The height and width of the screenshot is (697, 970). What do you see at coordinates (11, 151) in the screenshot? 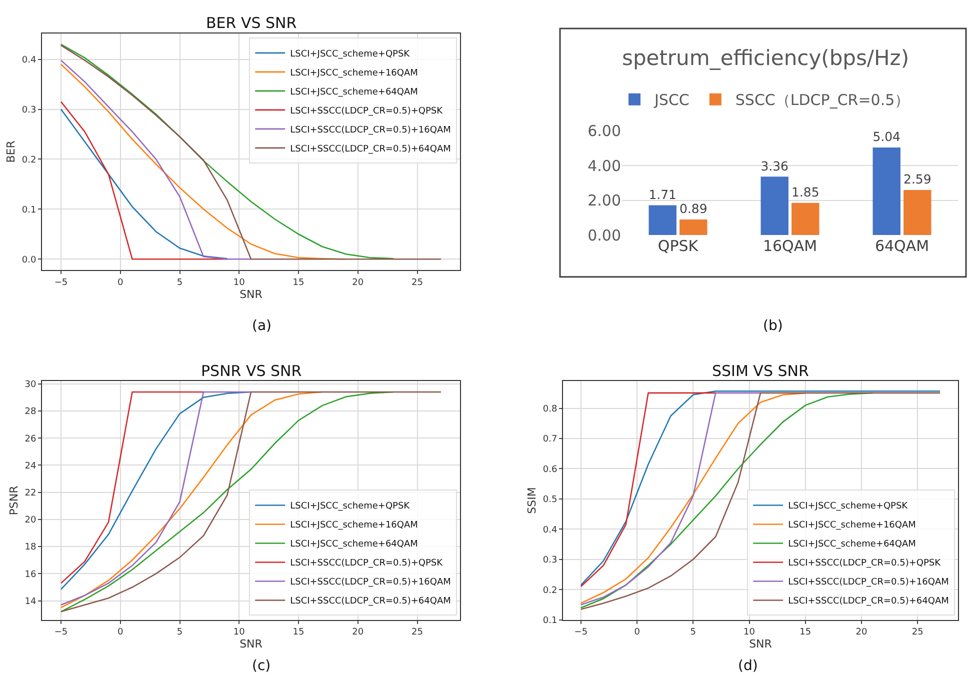
I see `y-axis-title: BER` at bounding box center [11, 151].